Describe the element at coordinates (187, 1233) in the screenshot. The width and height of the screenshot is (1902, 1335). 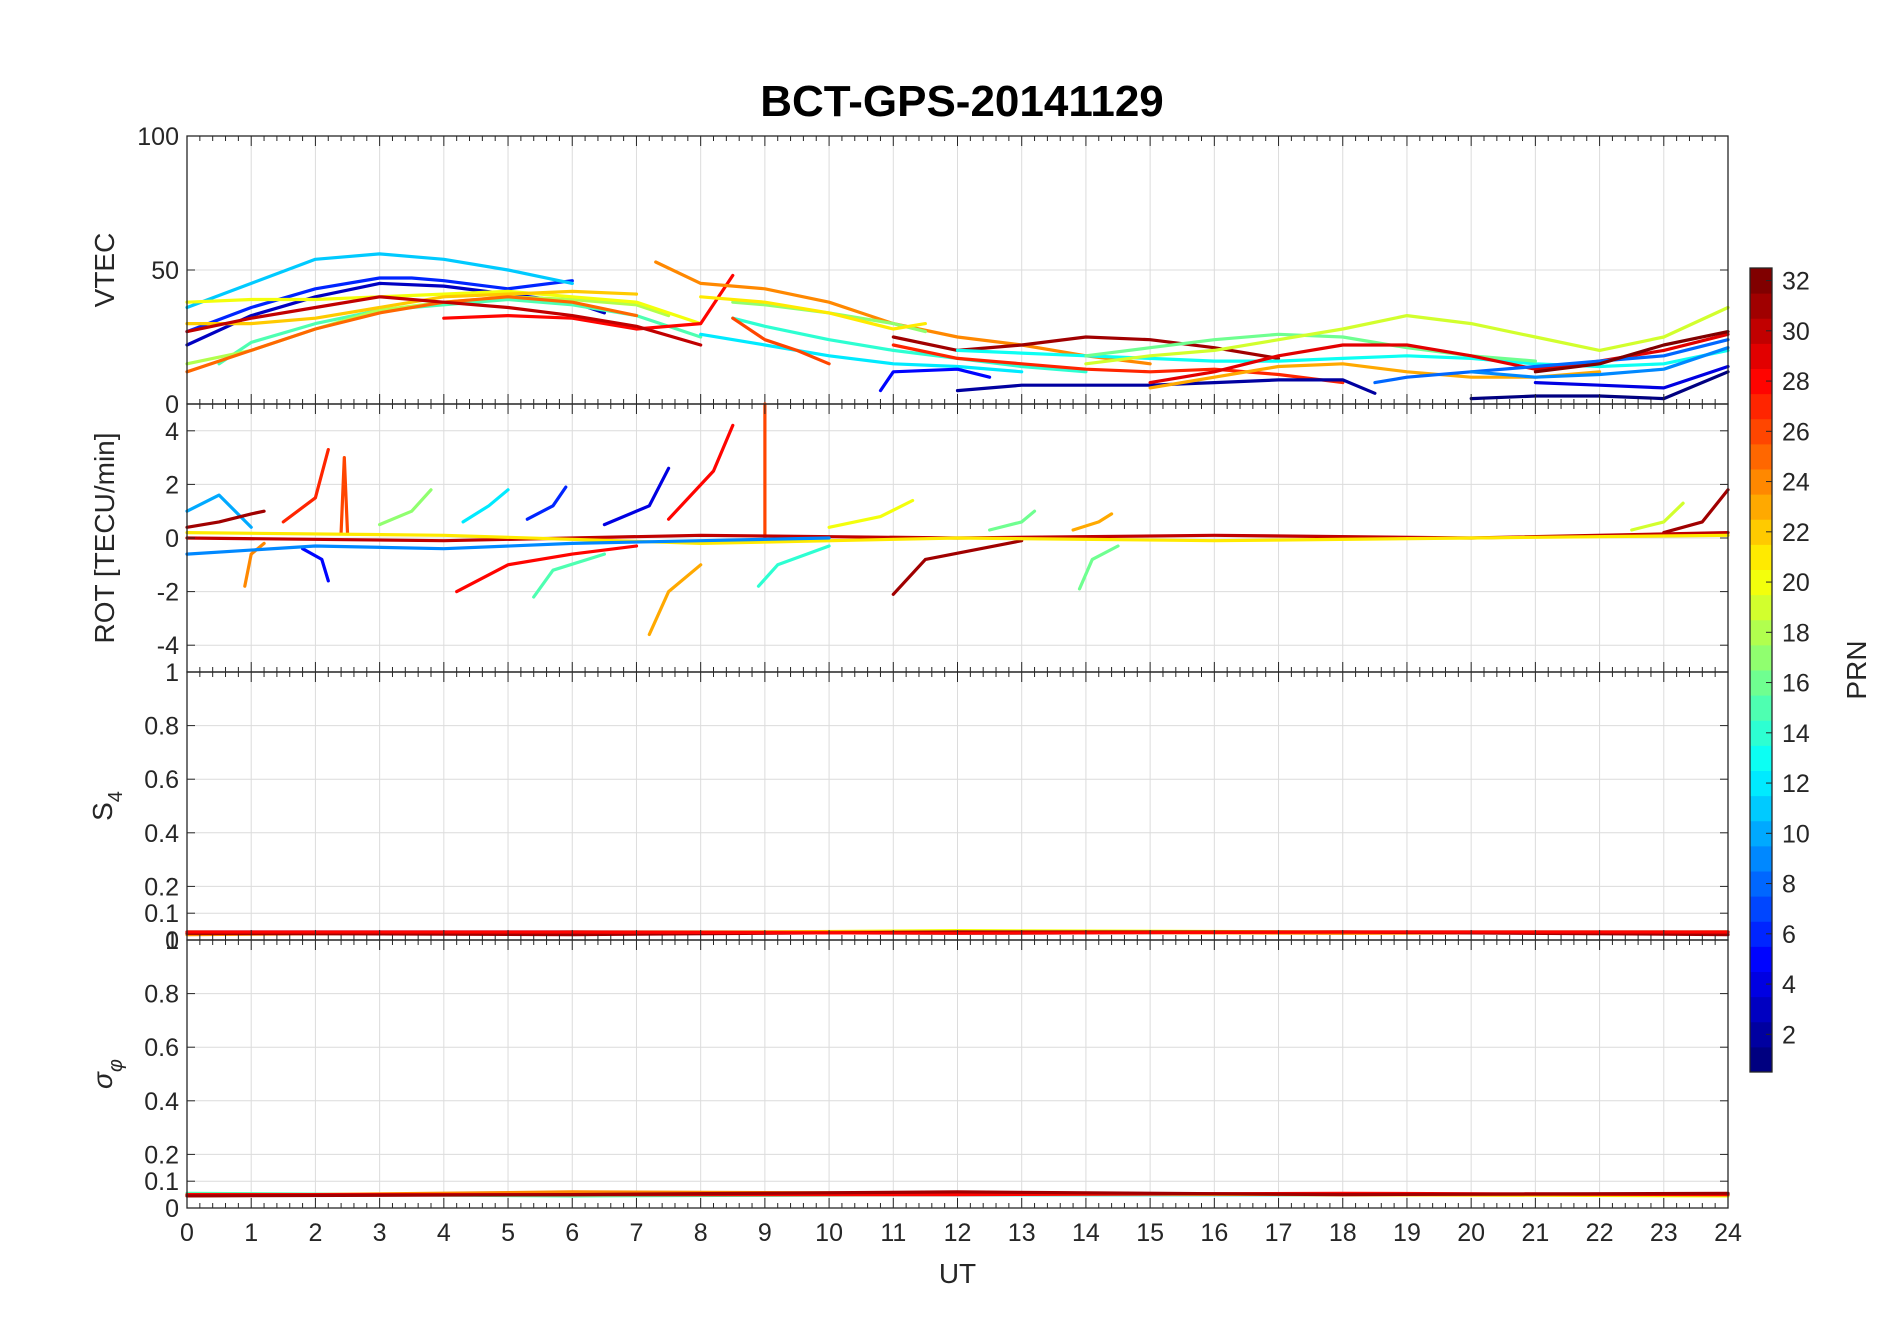
I see `x-tick-label: 0` at that location.